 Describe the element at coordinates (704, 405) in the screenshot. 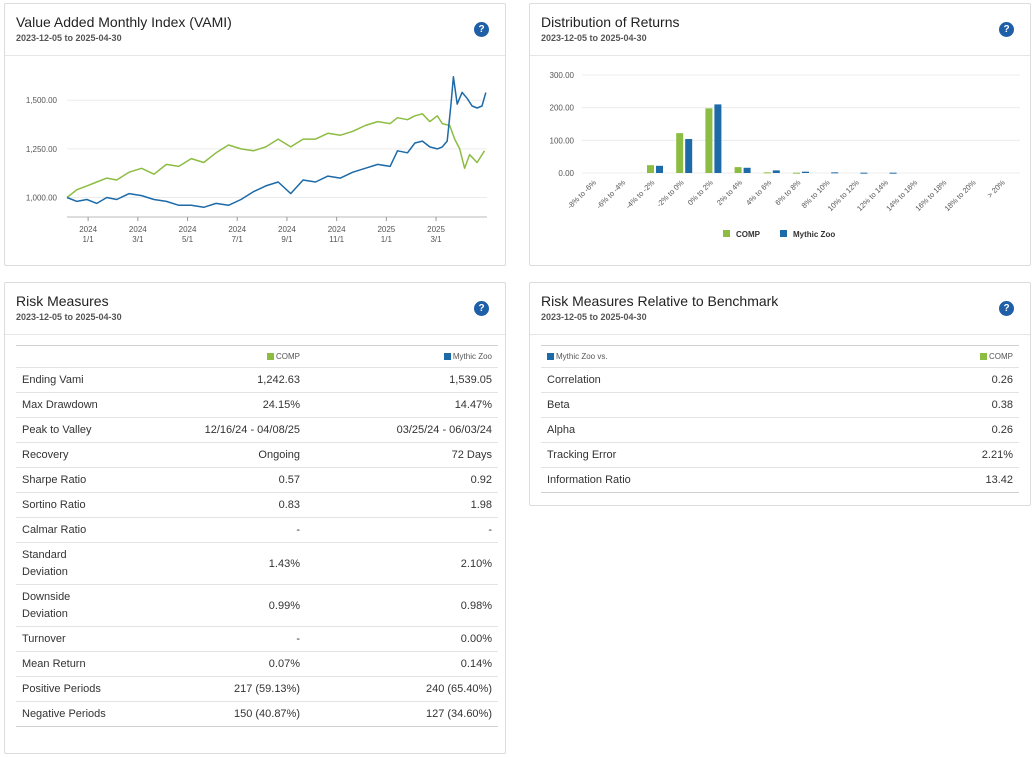

I see `relative-row-label: Beta` at that location.